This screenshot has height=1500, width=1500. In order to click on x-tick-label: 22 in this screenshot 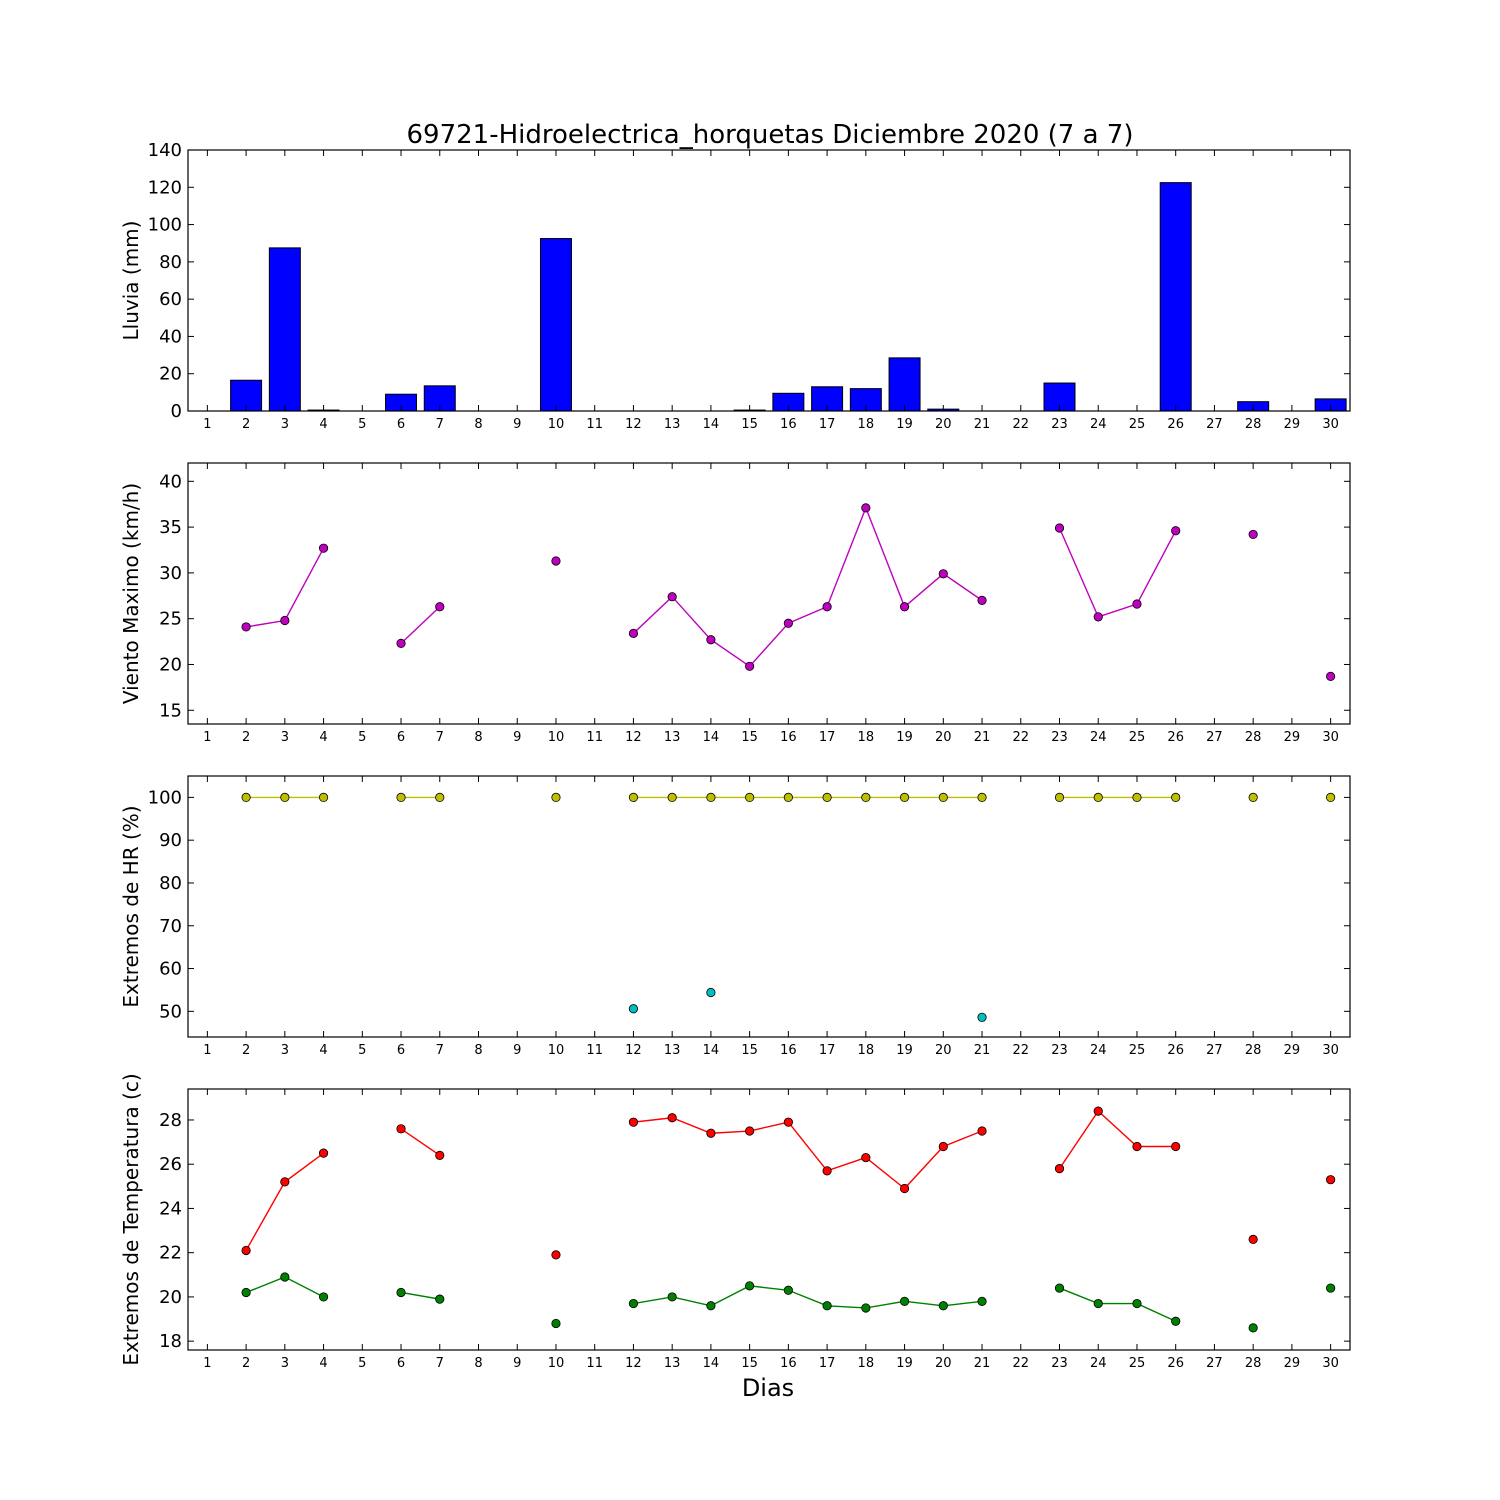, I will do `click(1020, 1050)`.